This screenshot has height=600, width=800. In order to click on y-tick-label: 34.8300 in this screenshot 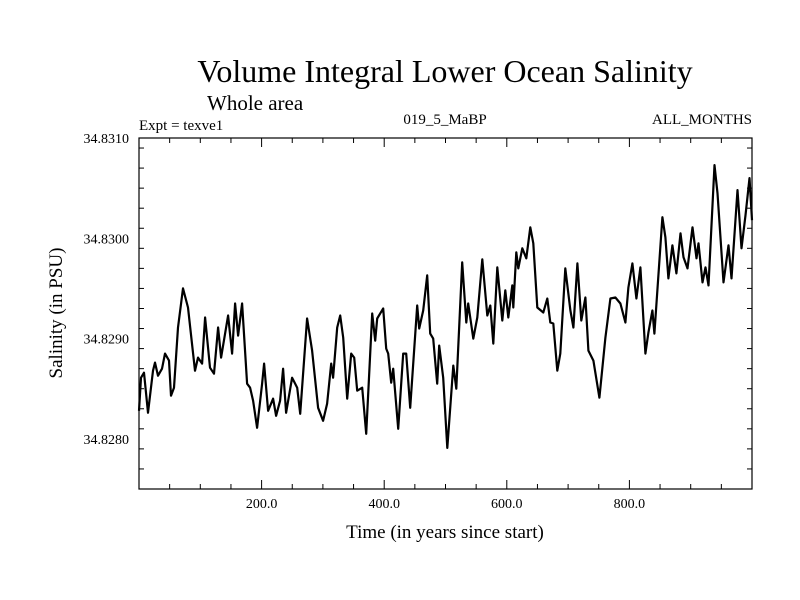, I will do `click(107, 239)`.